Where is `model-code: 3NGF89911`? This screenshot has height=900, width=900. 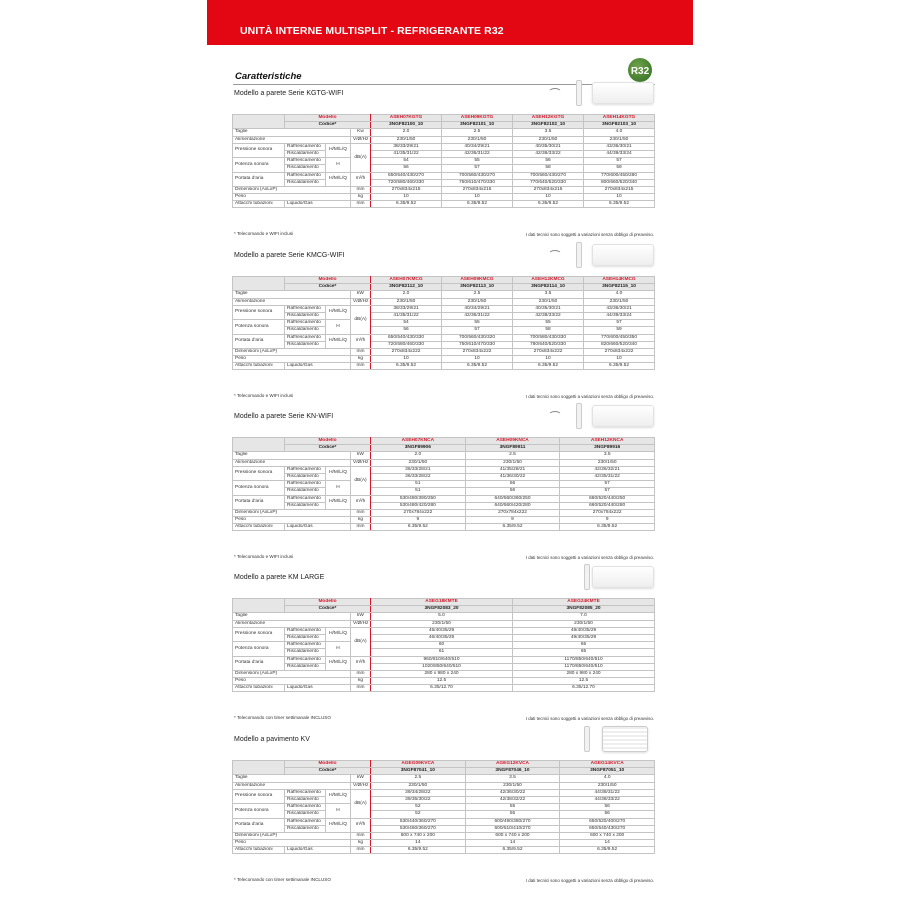
model-code: 3NGF89911 is located at coordinates (512, 448).